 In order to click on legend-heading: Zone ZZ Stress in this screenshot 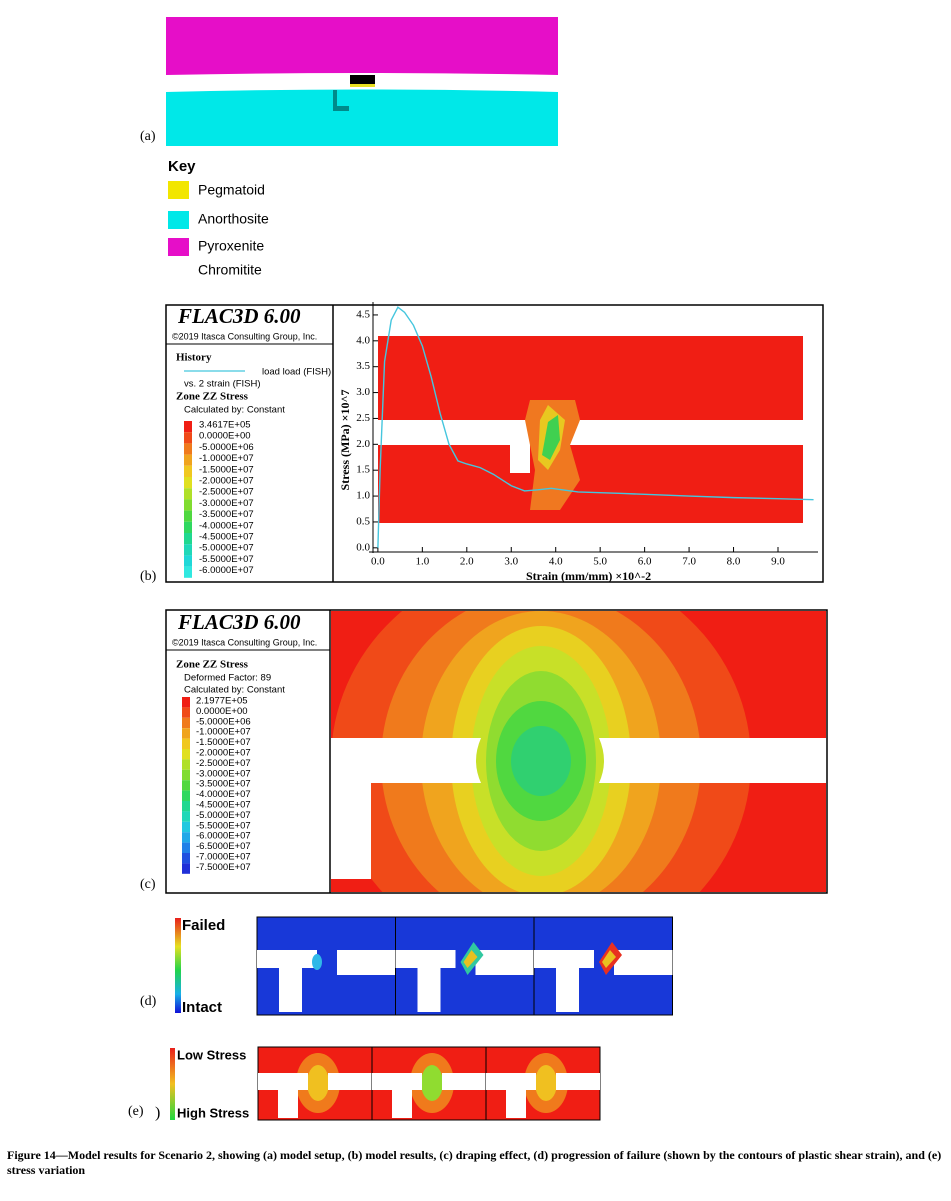, I will do `click(212, 397)`.